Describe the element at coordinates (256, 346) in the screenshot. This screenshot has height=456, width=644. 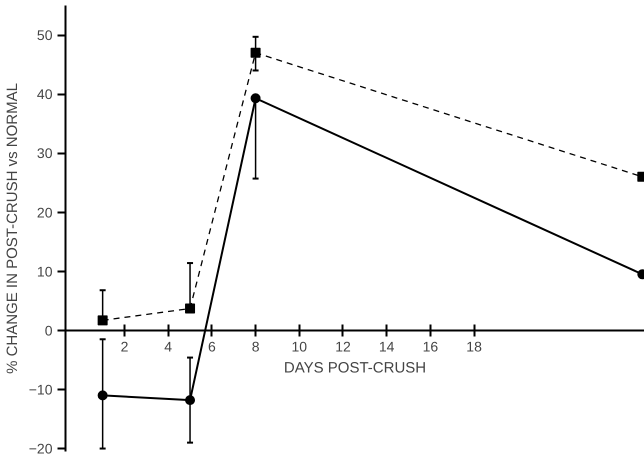
I see `x-tick-label: 8` at that location.